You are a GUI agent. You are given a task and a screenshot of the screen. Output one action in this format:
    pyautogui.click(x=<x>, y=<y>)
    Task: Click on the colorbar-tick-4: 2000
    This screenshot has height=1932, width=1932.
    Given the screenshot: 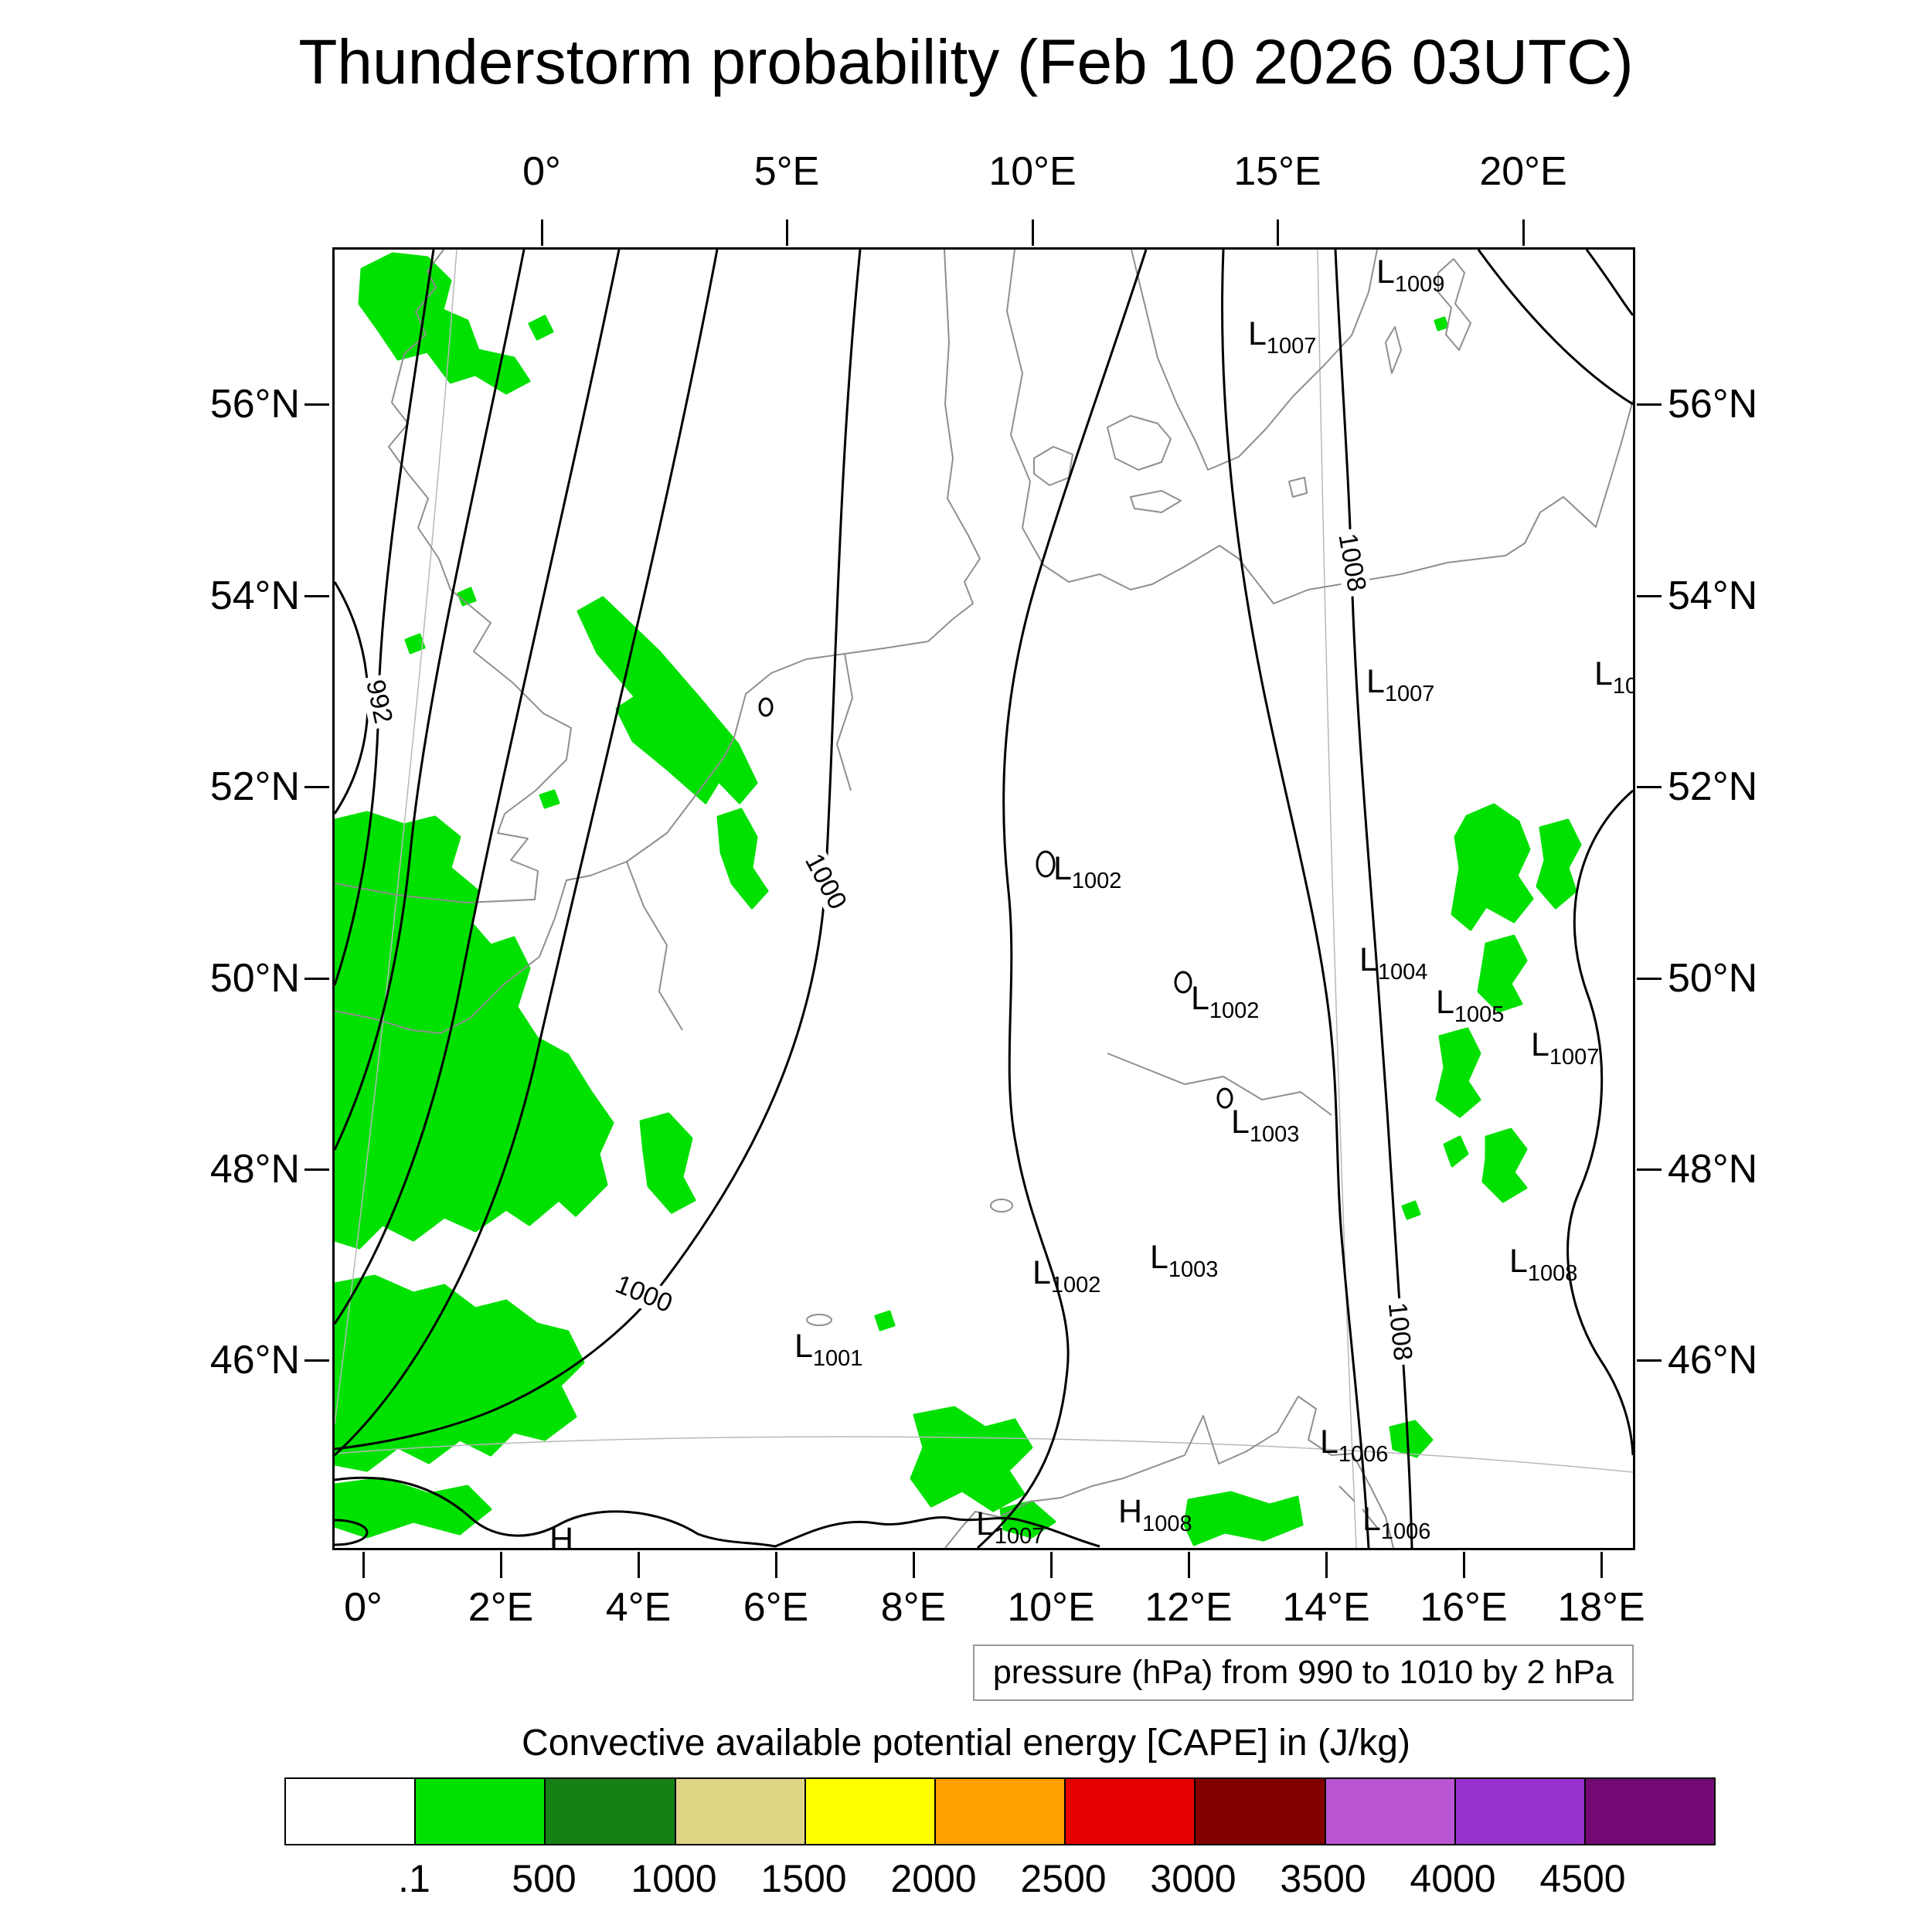 What is the action you would take?
    pyautogui.click(x=934, y=1879)
    